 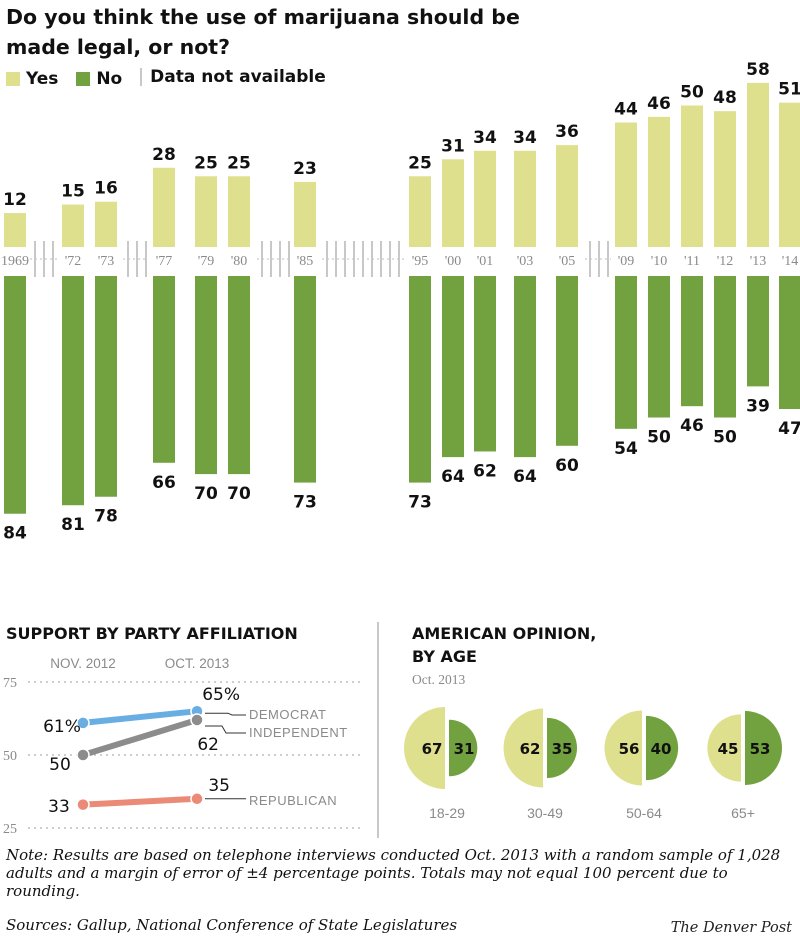 What do you see at coordinates (453, 261) in the screenshot?
I see `year-label: '00` at bounding box center [453, 261].